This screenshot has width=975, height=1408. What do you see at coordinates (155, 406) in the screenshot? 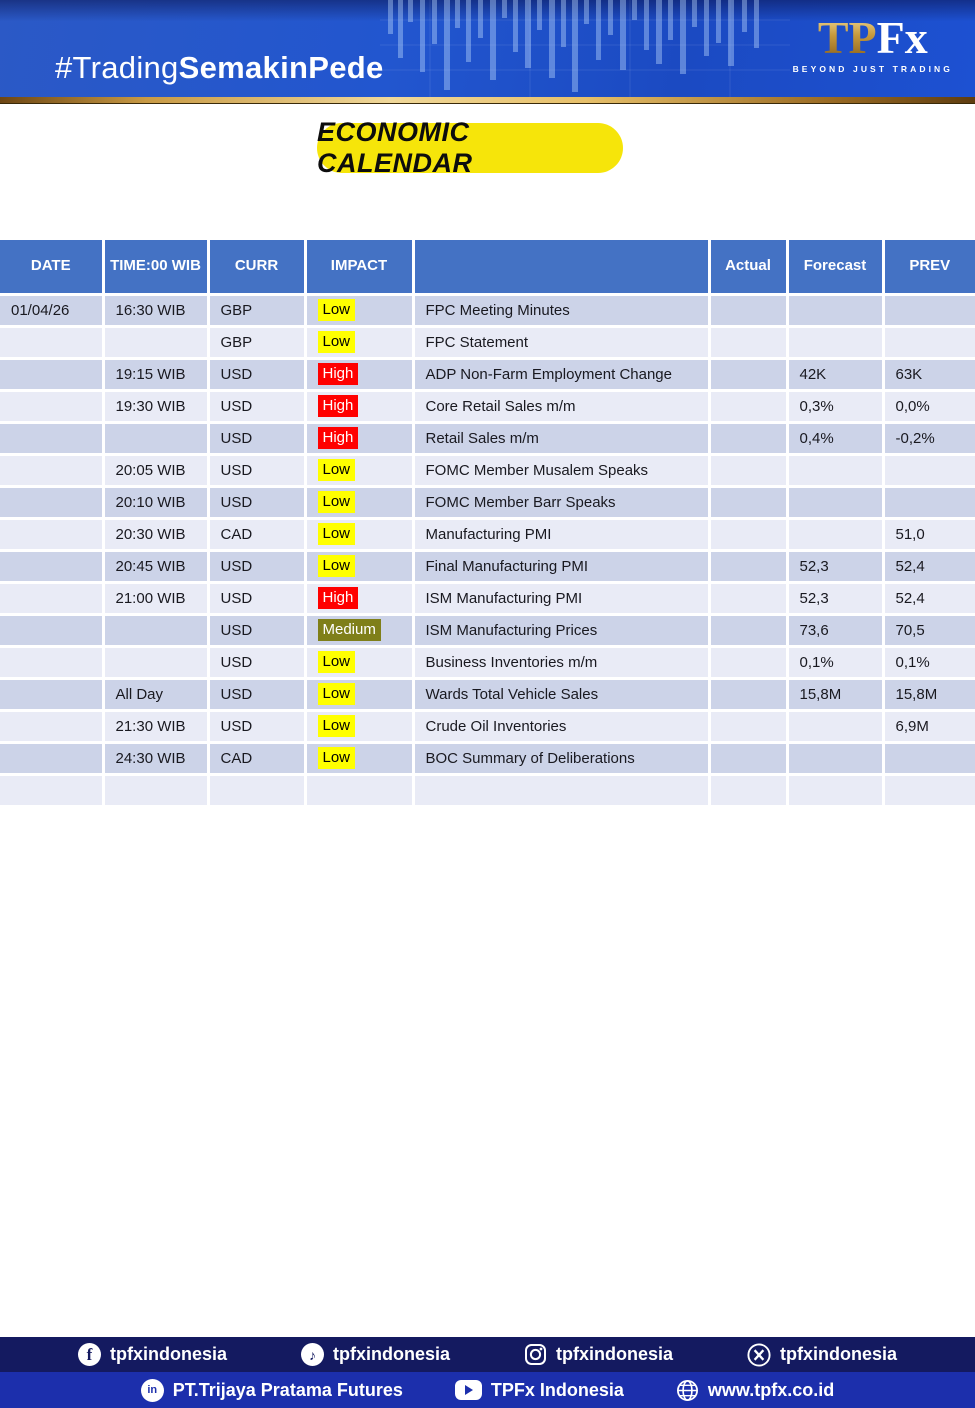
I see `cell-time: 19:30 WIB` at bounding box center [155, 406].